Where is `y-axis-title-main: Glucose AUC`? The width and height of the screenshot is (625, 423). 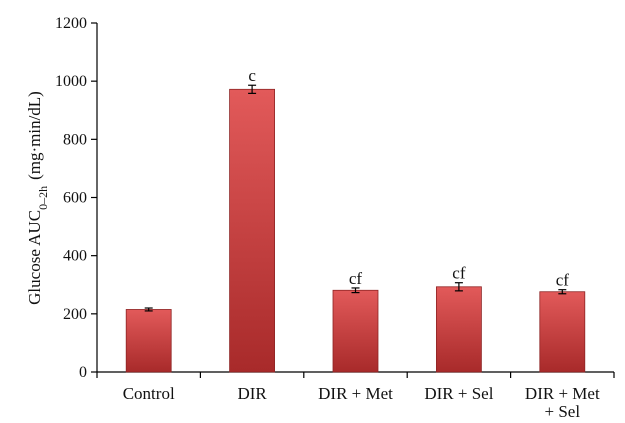 y-axis-title-main: Glucose AUC is located at coordinates (34, 257).